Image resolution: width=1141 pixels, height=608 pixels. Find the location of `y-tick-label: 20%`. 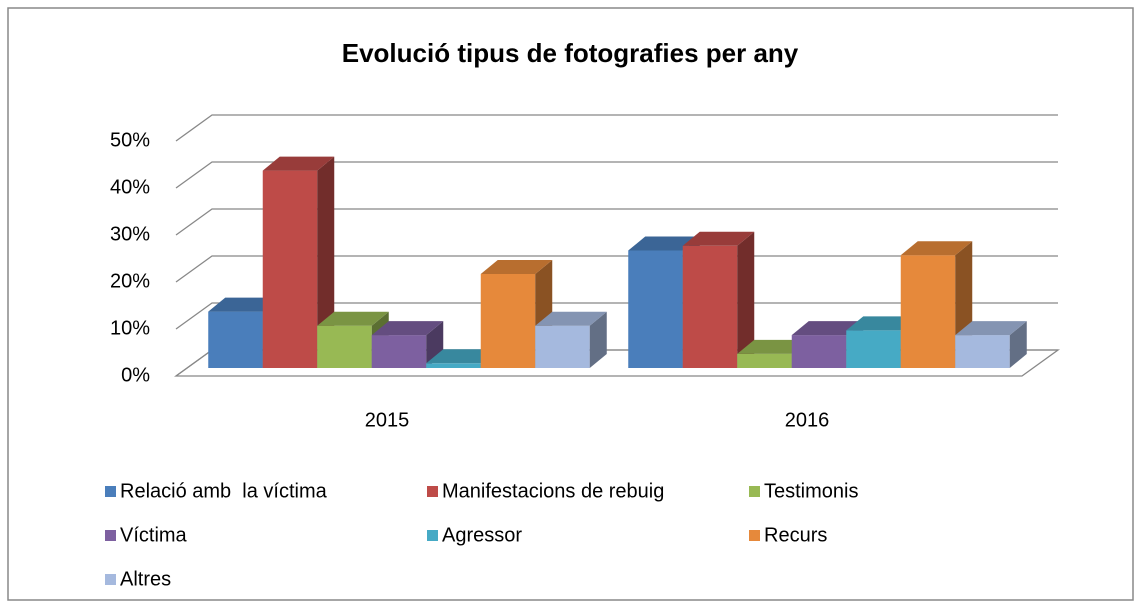

y-tick-label: 20% is located at coordinates (130, 281).